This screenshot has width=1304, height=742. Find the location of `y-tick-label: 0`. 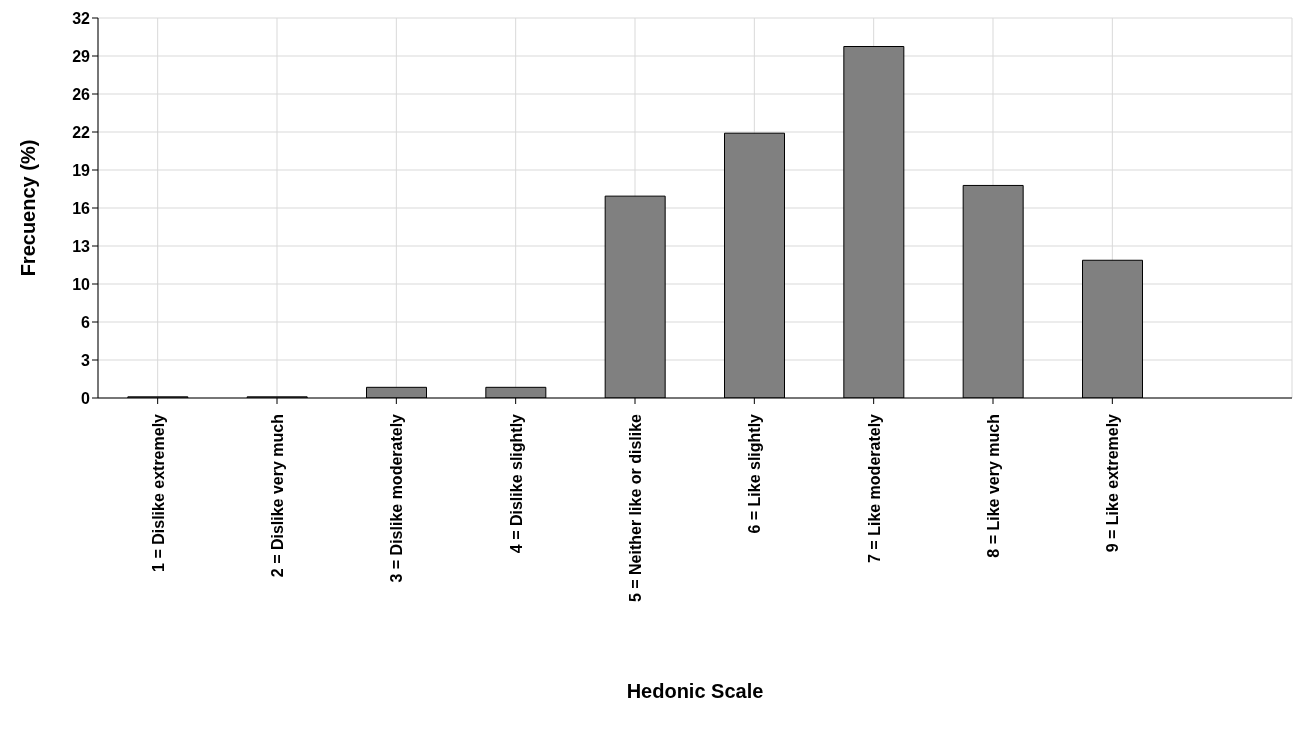

y-tick-label: 0 is located at coordinates (86, 398).